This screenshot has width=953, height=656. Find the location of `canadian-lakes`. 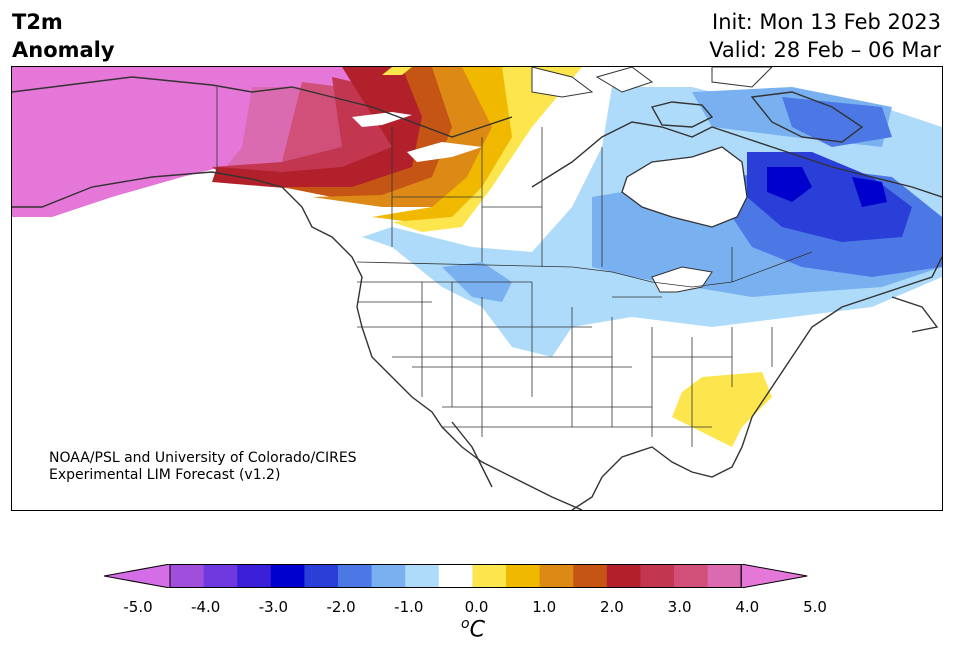

canadian-lakes is located at coordinates (417, 137).